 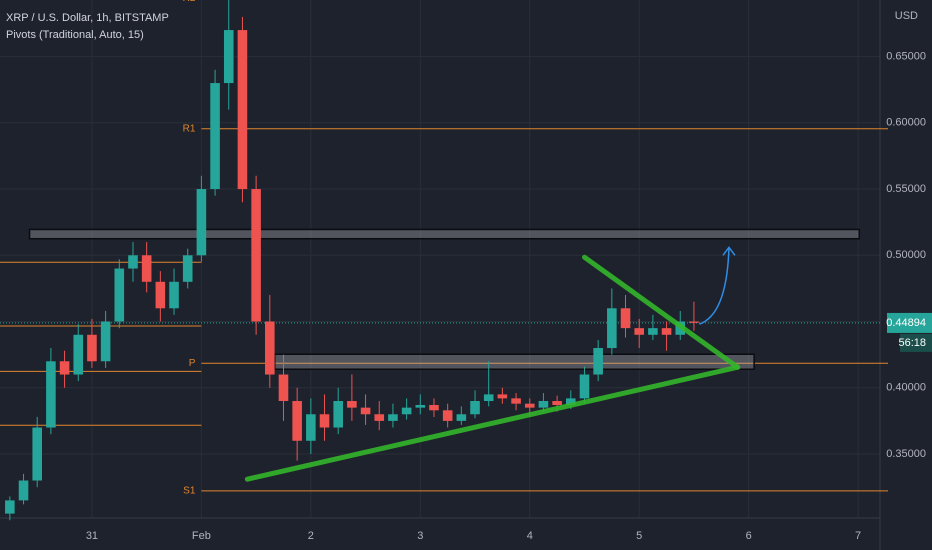 I want to click on x-tick-label: 4, so click(x=530, y=536).